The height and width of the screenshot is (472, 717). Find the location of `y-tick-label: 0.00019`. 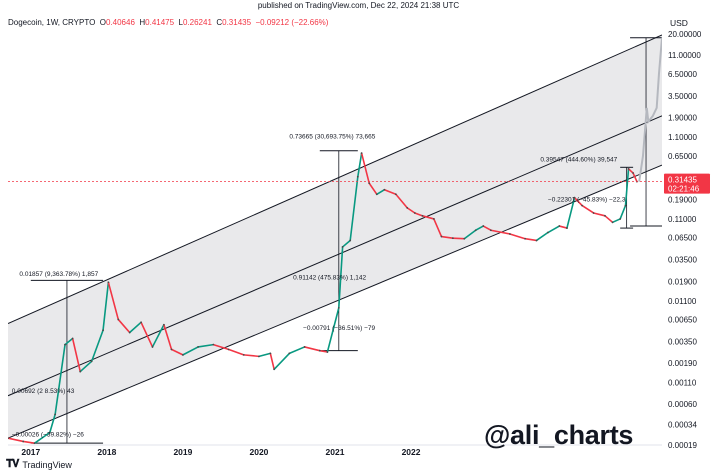

y-tick-label: 0.00019 is located at coordinates (682, 445).